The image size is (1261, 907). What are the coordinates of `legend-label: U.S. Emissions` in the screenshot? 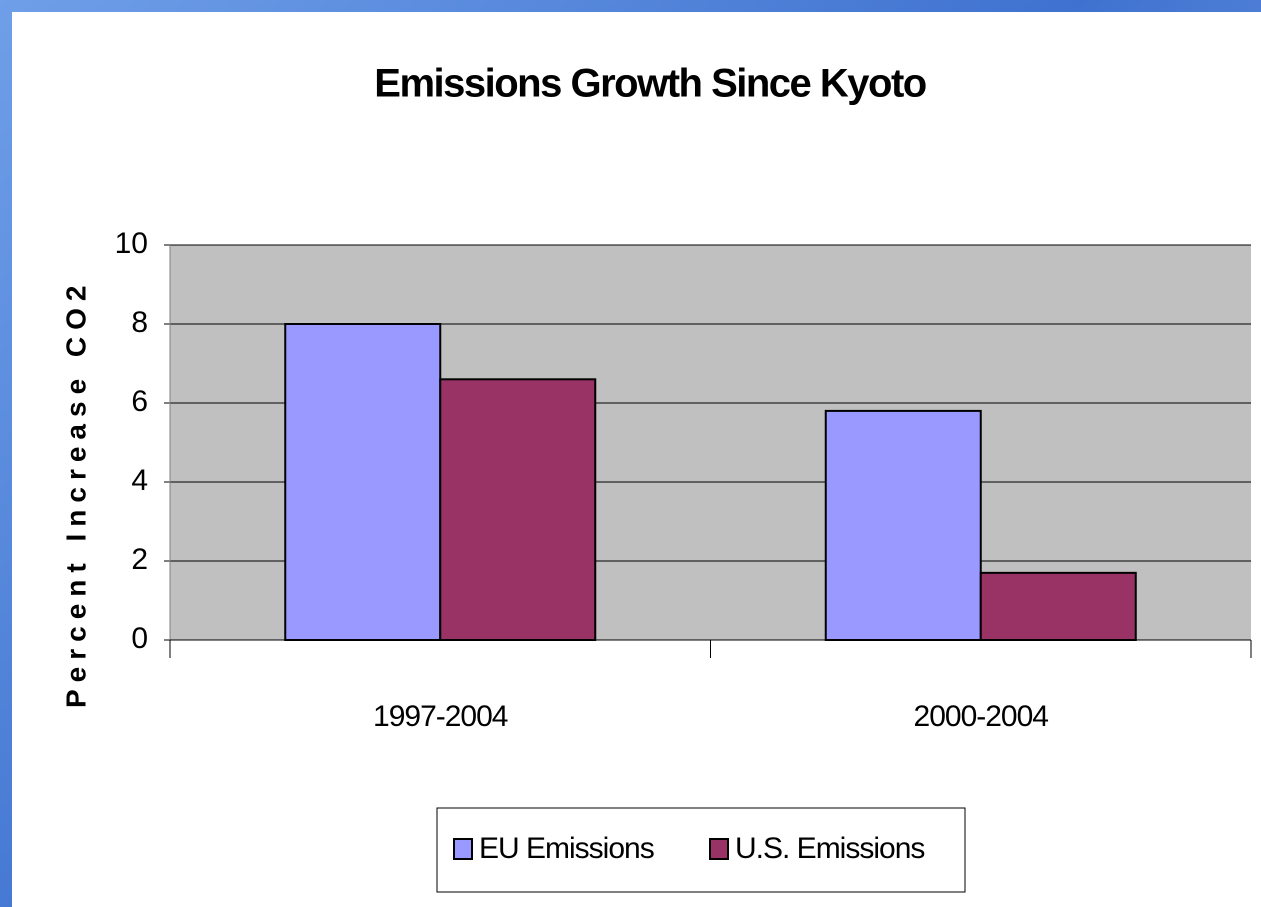 It's located at (829, 848).